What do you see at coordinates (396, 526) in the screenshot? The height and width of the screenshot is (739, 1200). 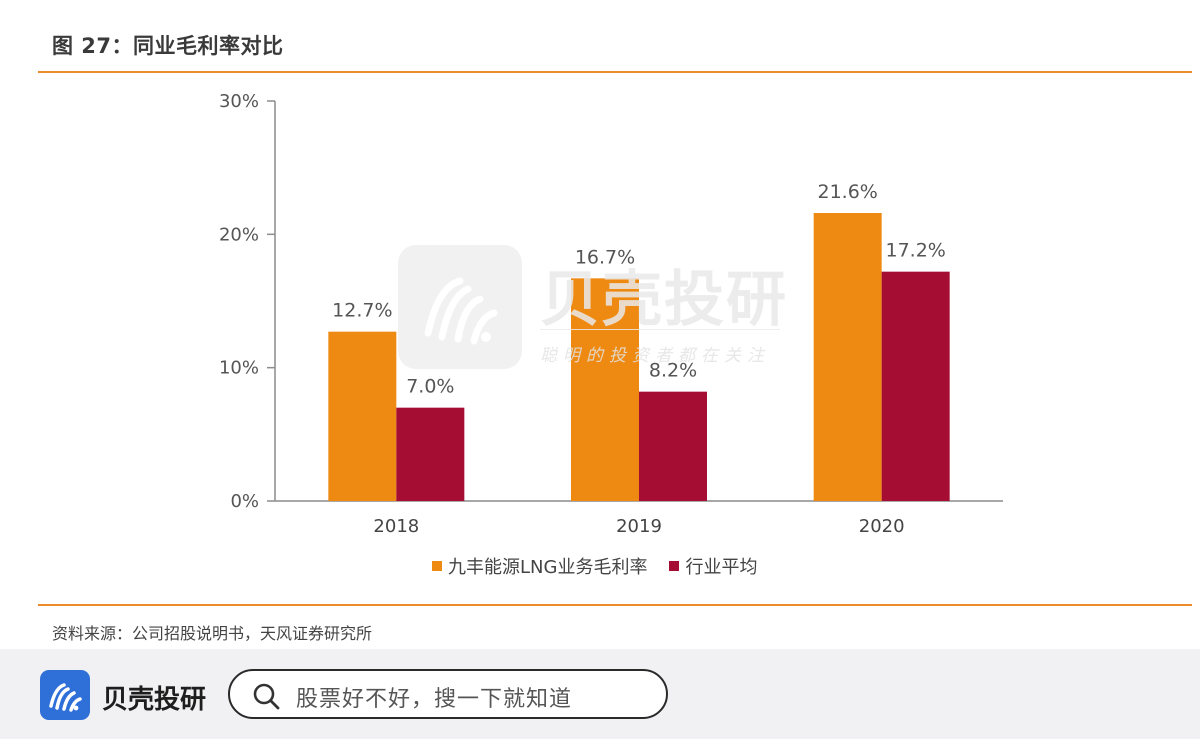 I see `x-tick-label: 2018` at bounding box center [396, 526].